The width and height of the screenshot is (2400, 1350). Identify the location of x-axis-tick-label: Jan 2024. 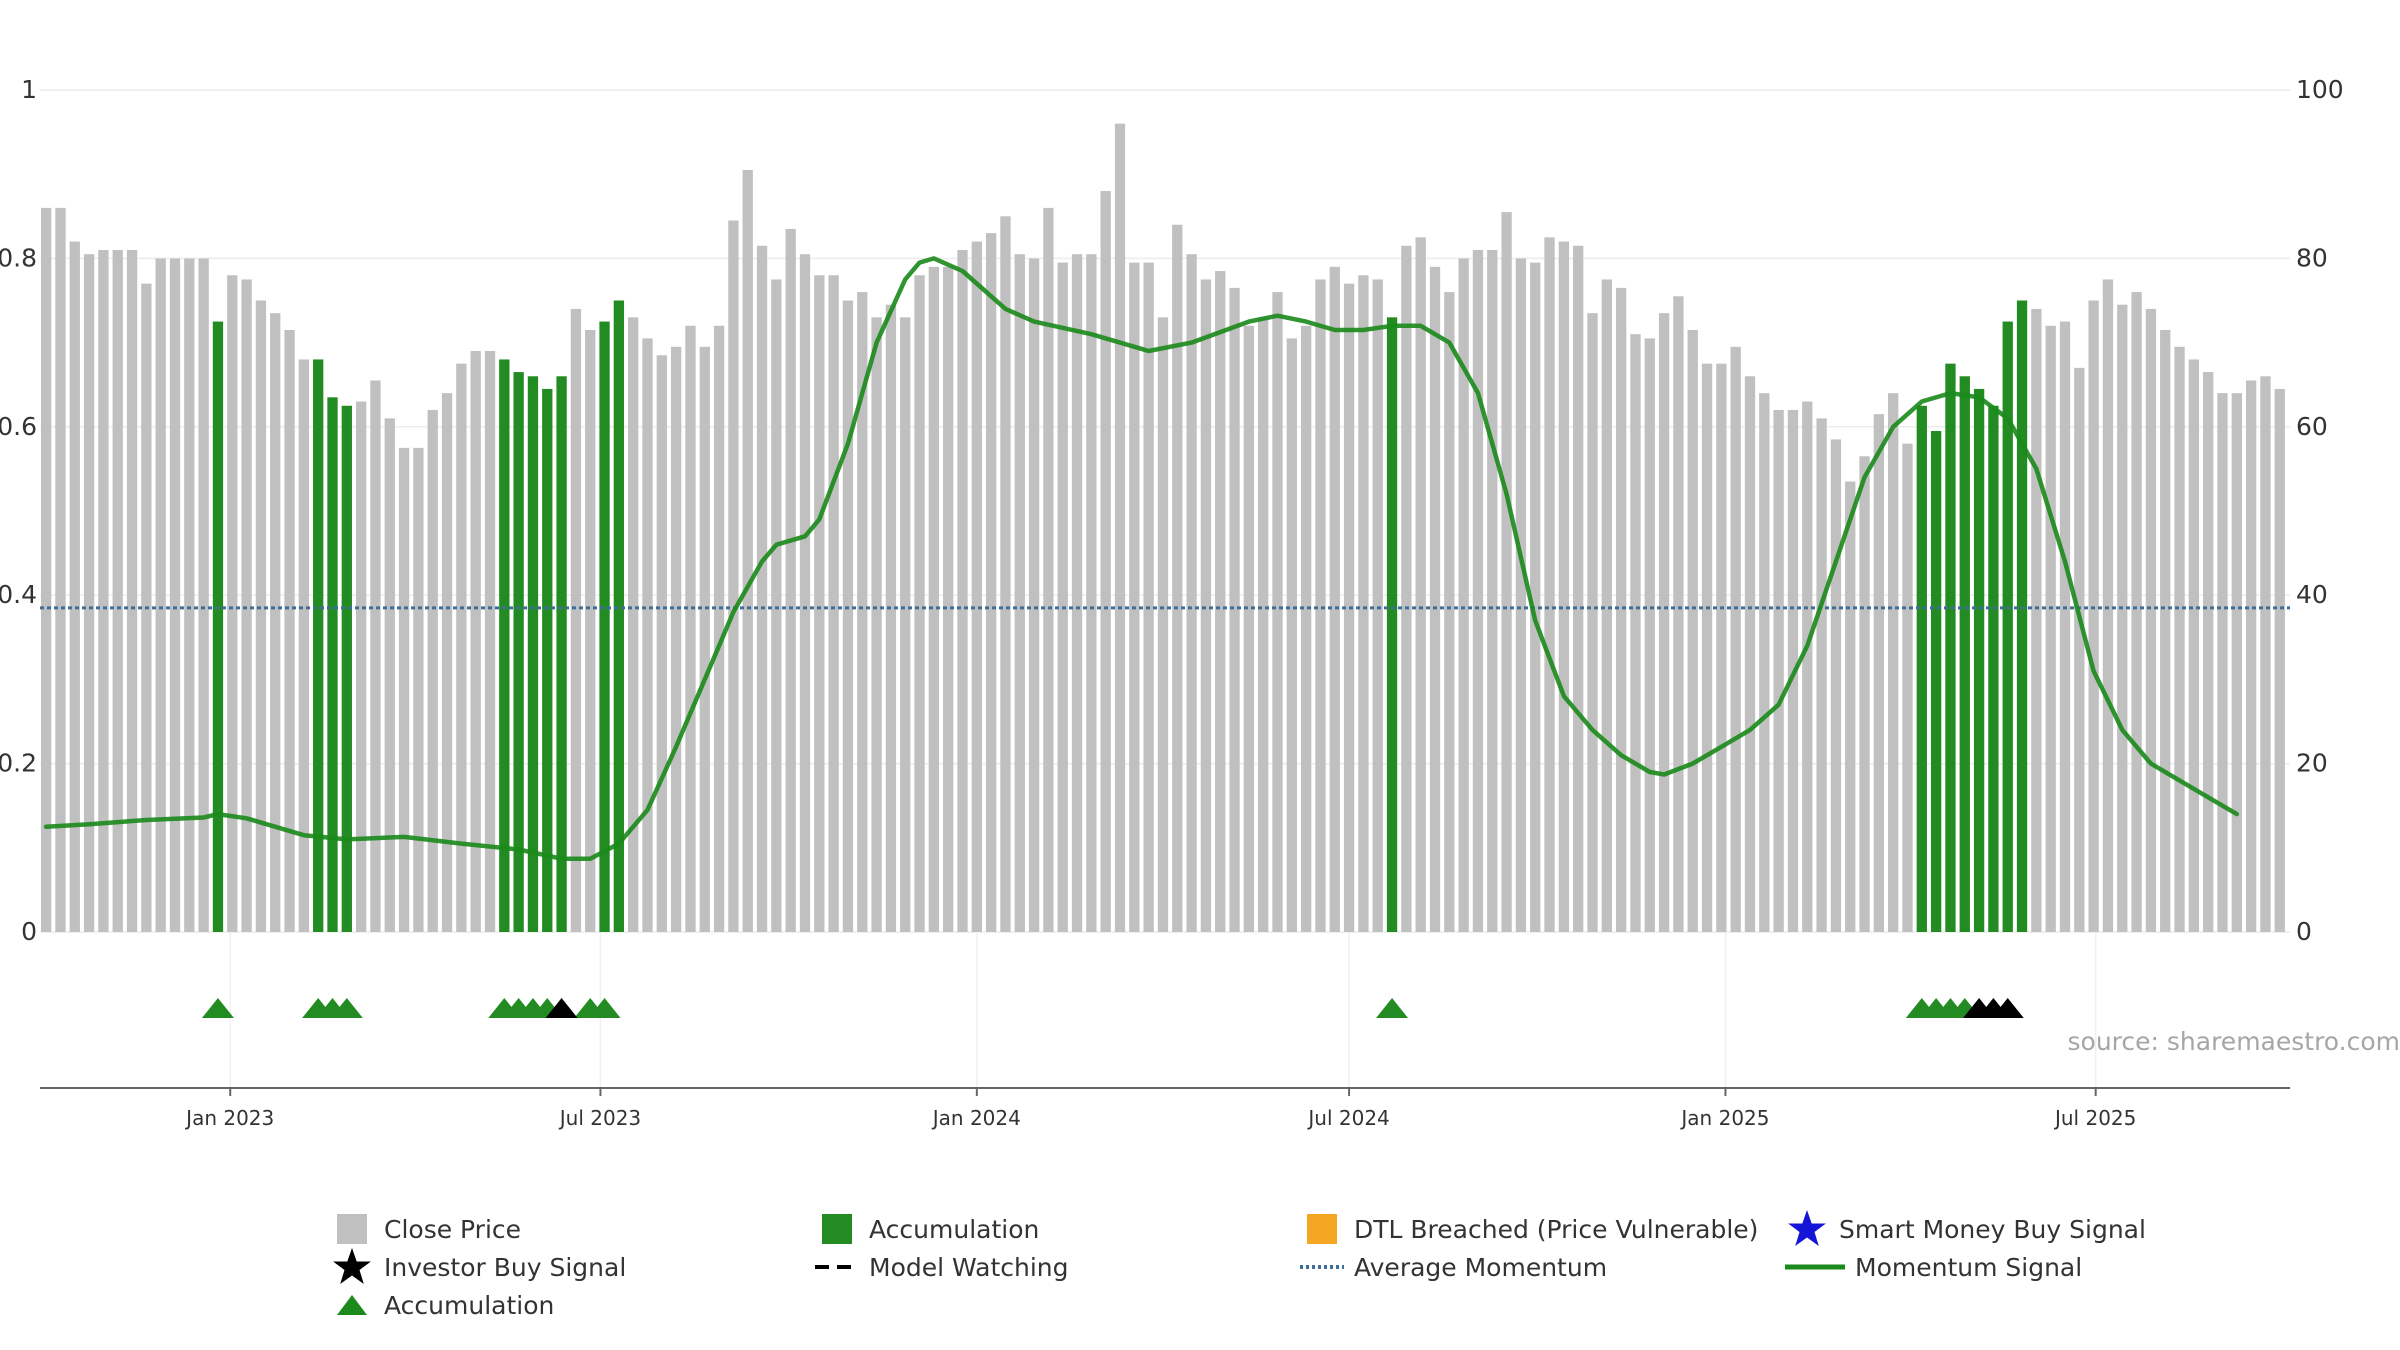
(976, 1118).